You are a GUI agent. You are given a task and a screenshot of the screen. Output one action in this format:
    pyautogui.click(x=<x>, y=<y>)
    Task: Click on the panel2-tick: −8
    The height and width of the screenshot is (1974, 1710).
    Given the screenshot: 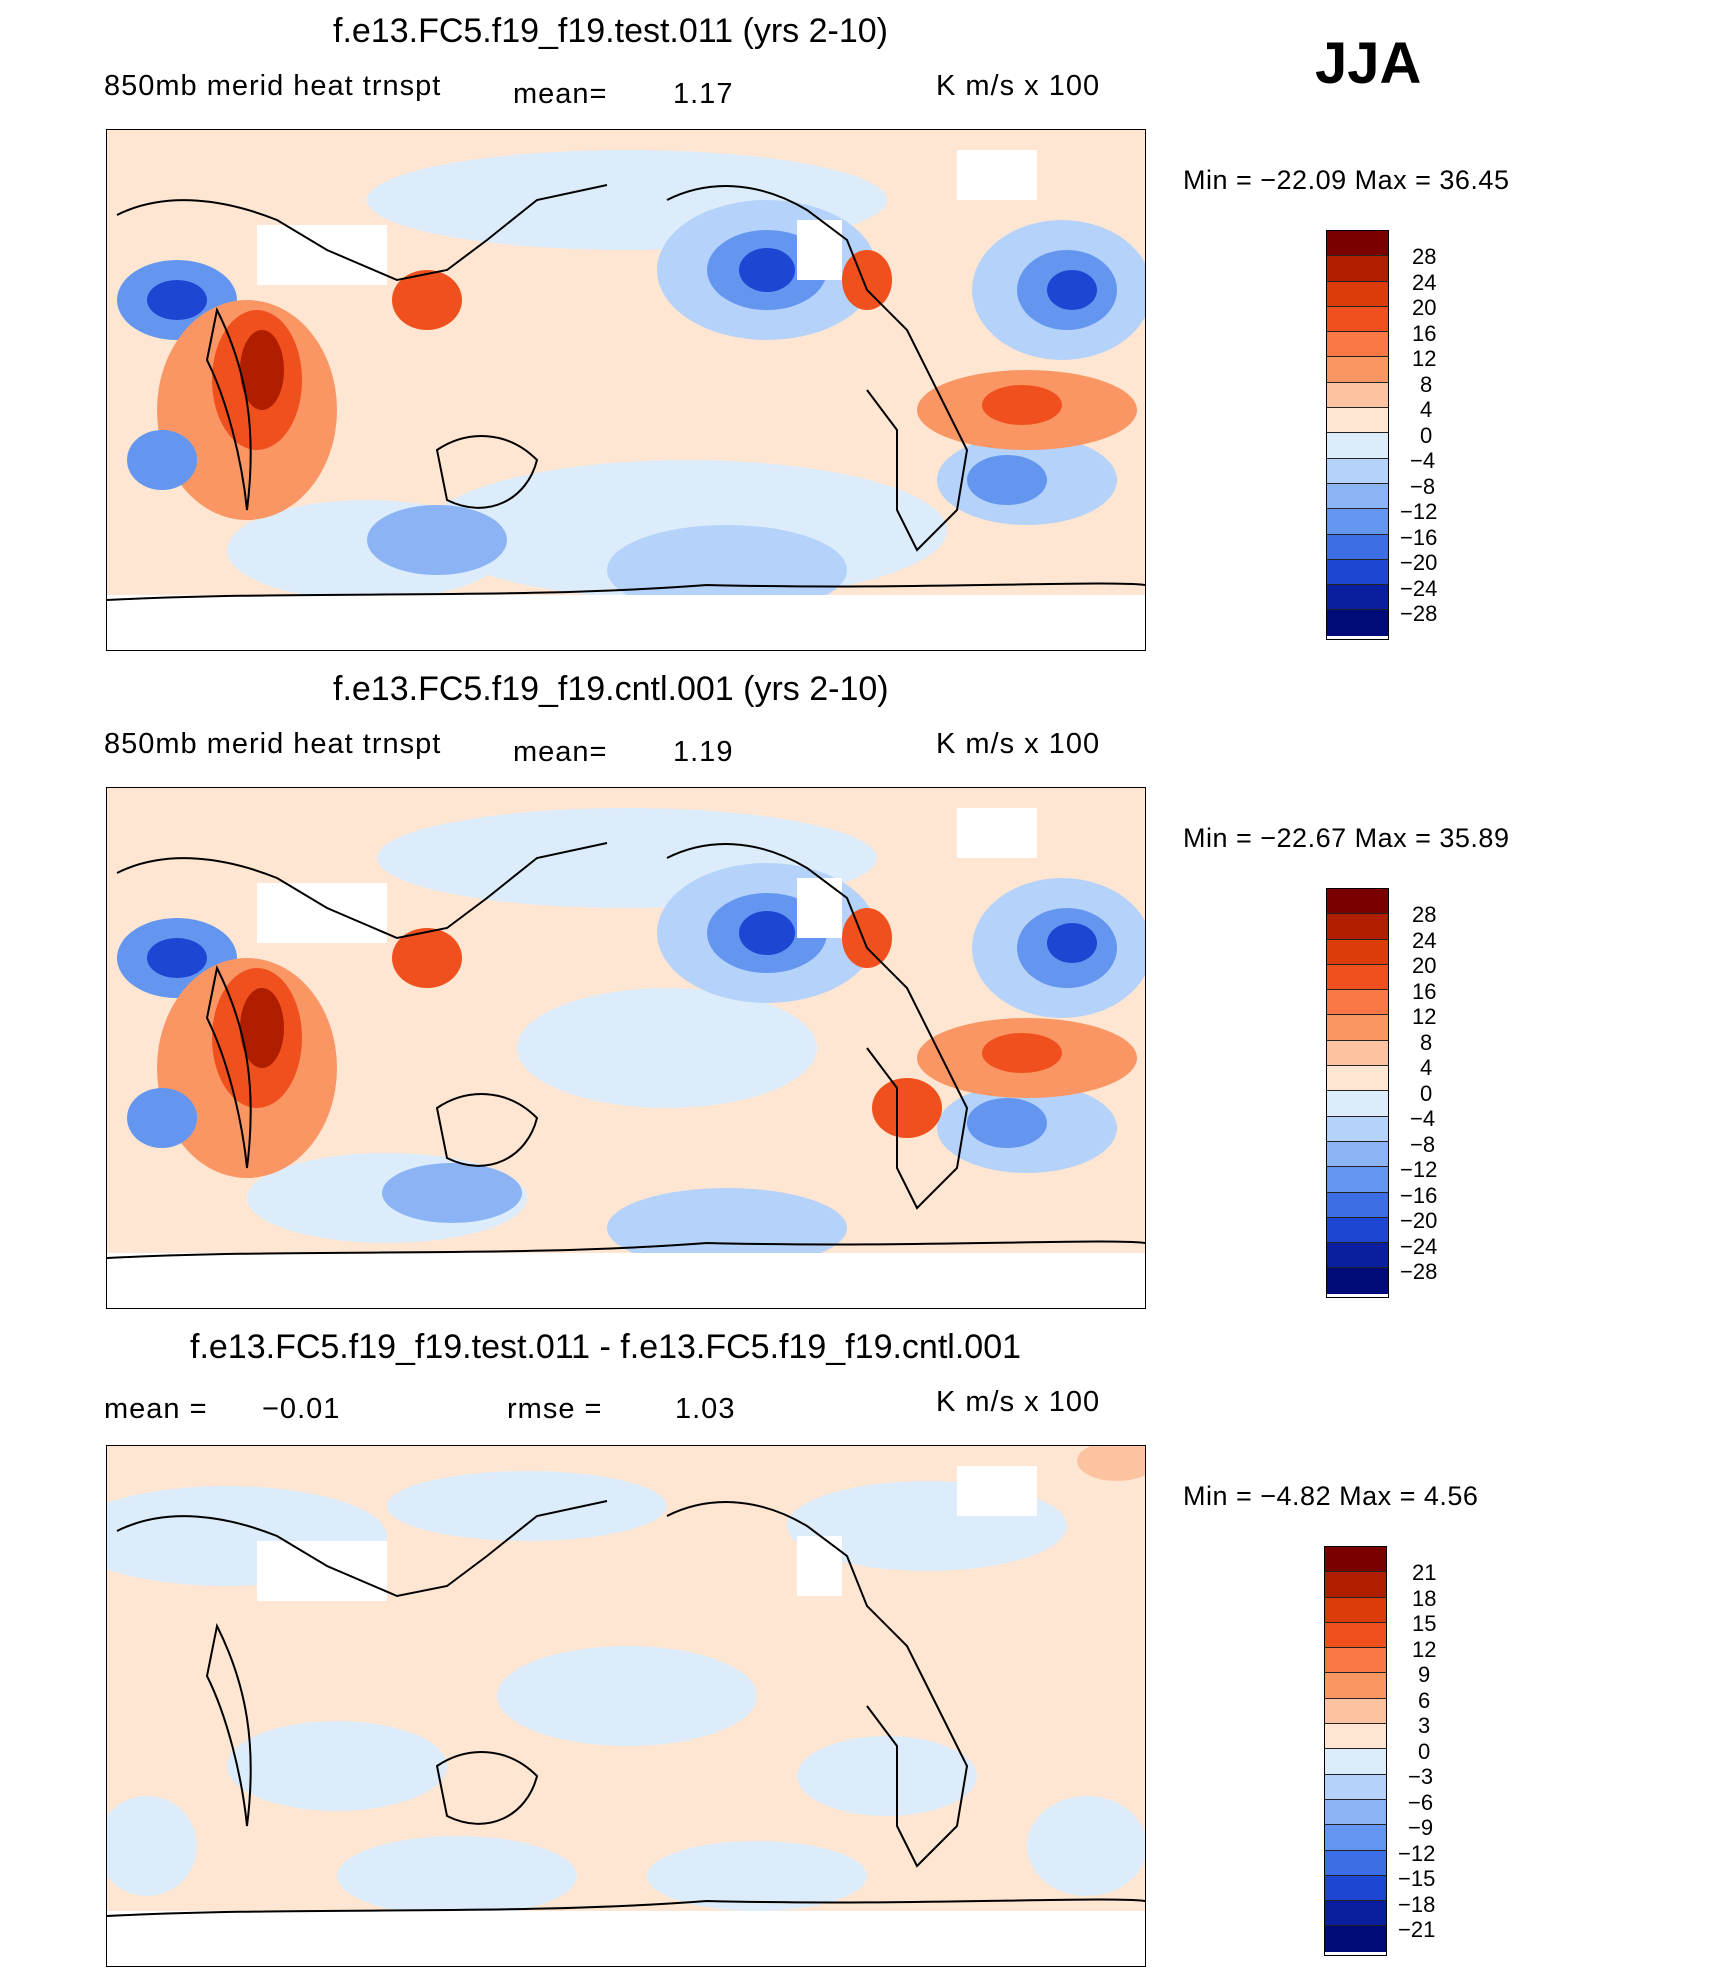 What is the action you would take?
    pyautogui.click(x=1423, y=1144)
    